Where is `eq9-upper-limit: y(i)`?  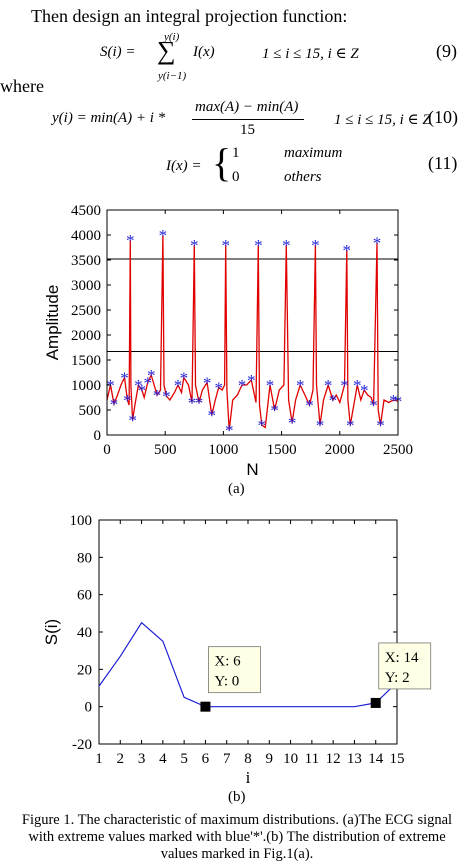 eq9-upper-limit: y(i) is located at coordinates (172, 37).